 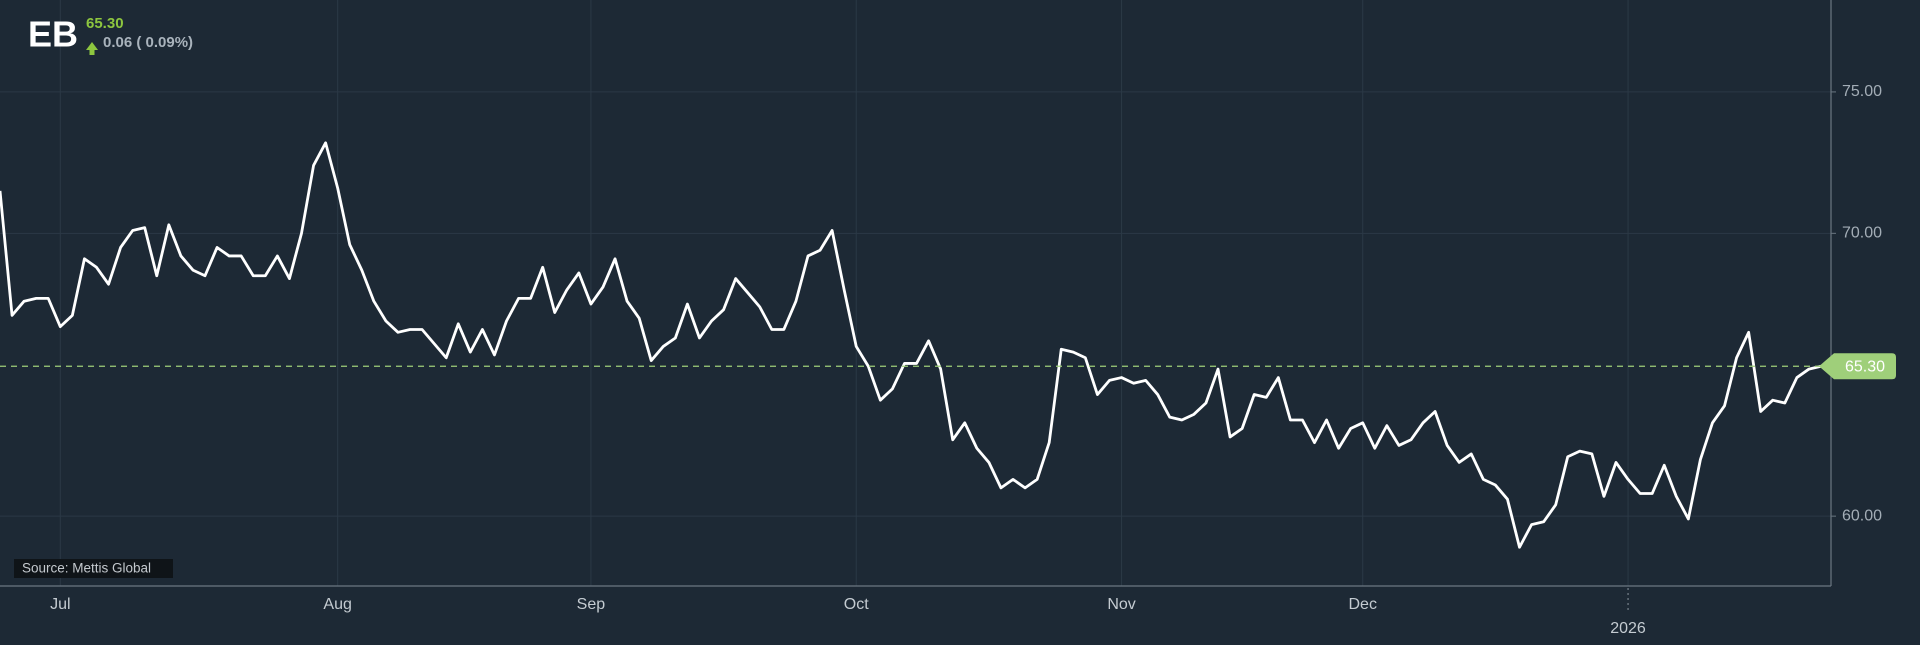 I want to click on price-badge-label: 65.30, so click(x=1865, y=366).